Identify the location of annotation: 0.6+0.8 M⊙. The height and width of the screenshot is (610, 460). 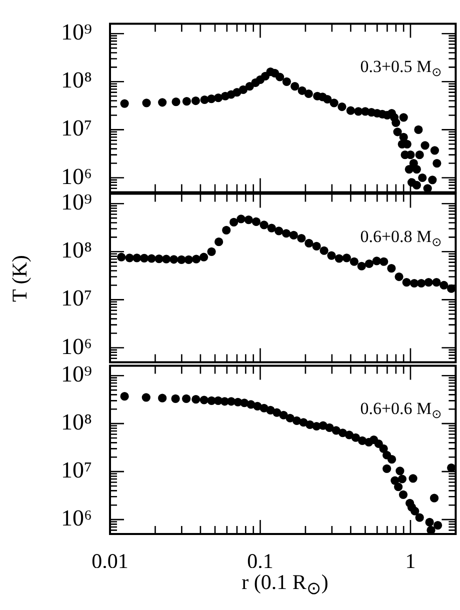
(401, 237).